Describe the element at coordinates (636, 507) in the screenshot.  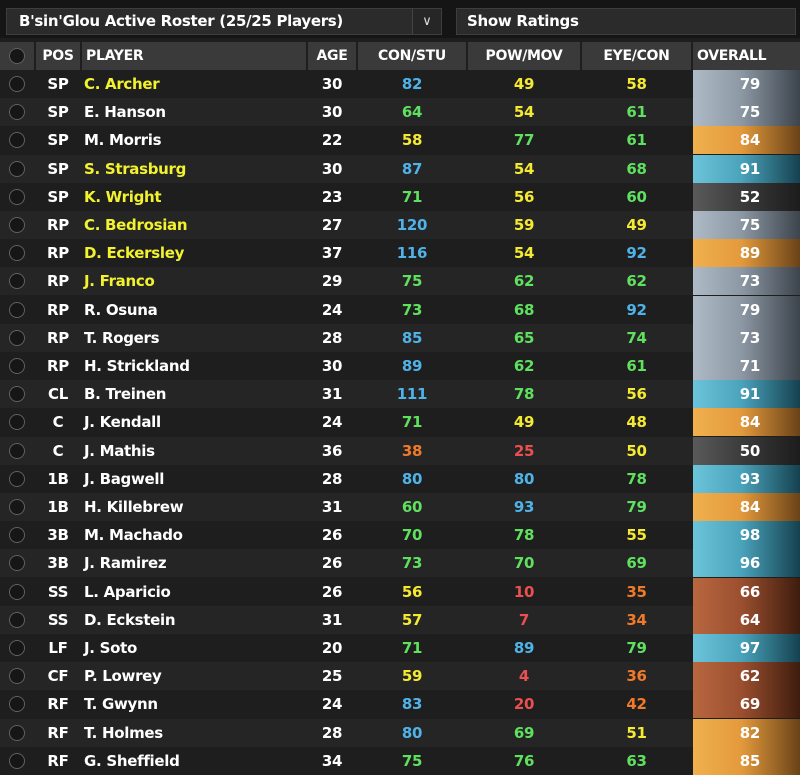
I see `player-eye-con: 79` at that location.